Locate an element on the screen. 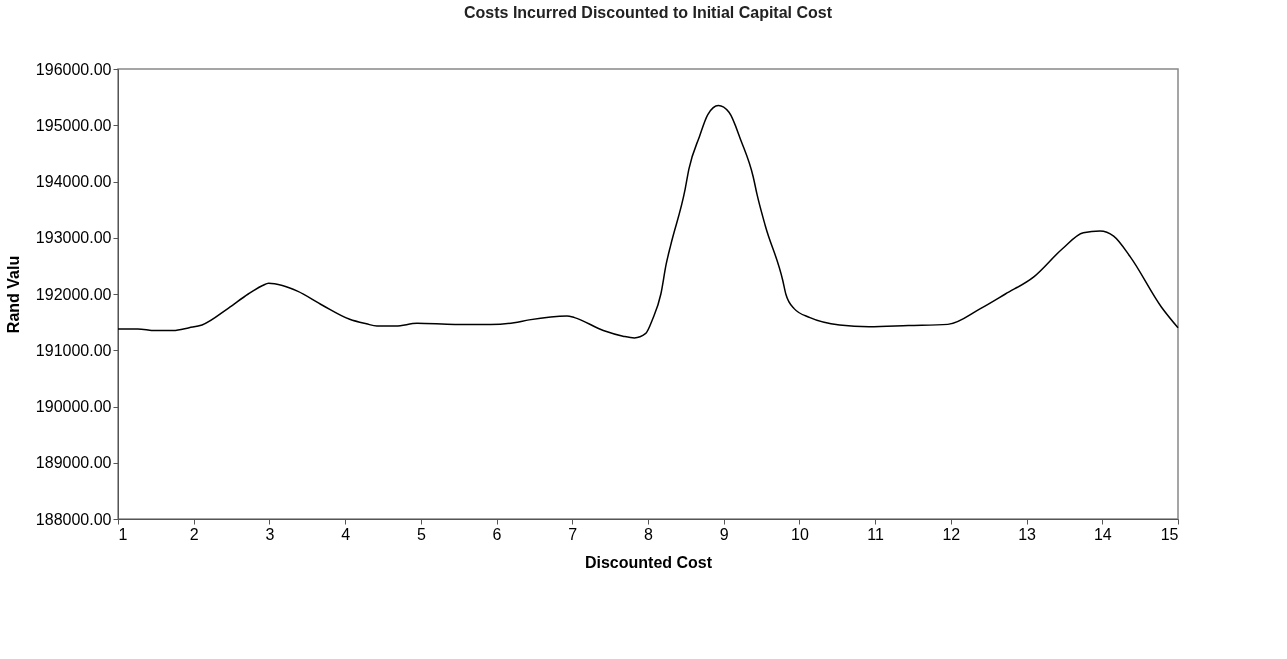  x-tick-label: 15 is located at coordinates (1169, 534).